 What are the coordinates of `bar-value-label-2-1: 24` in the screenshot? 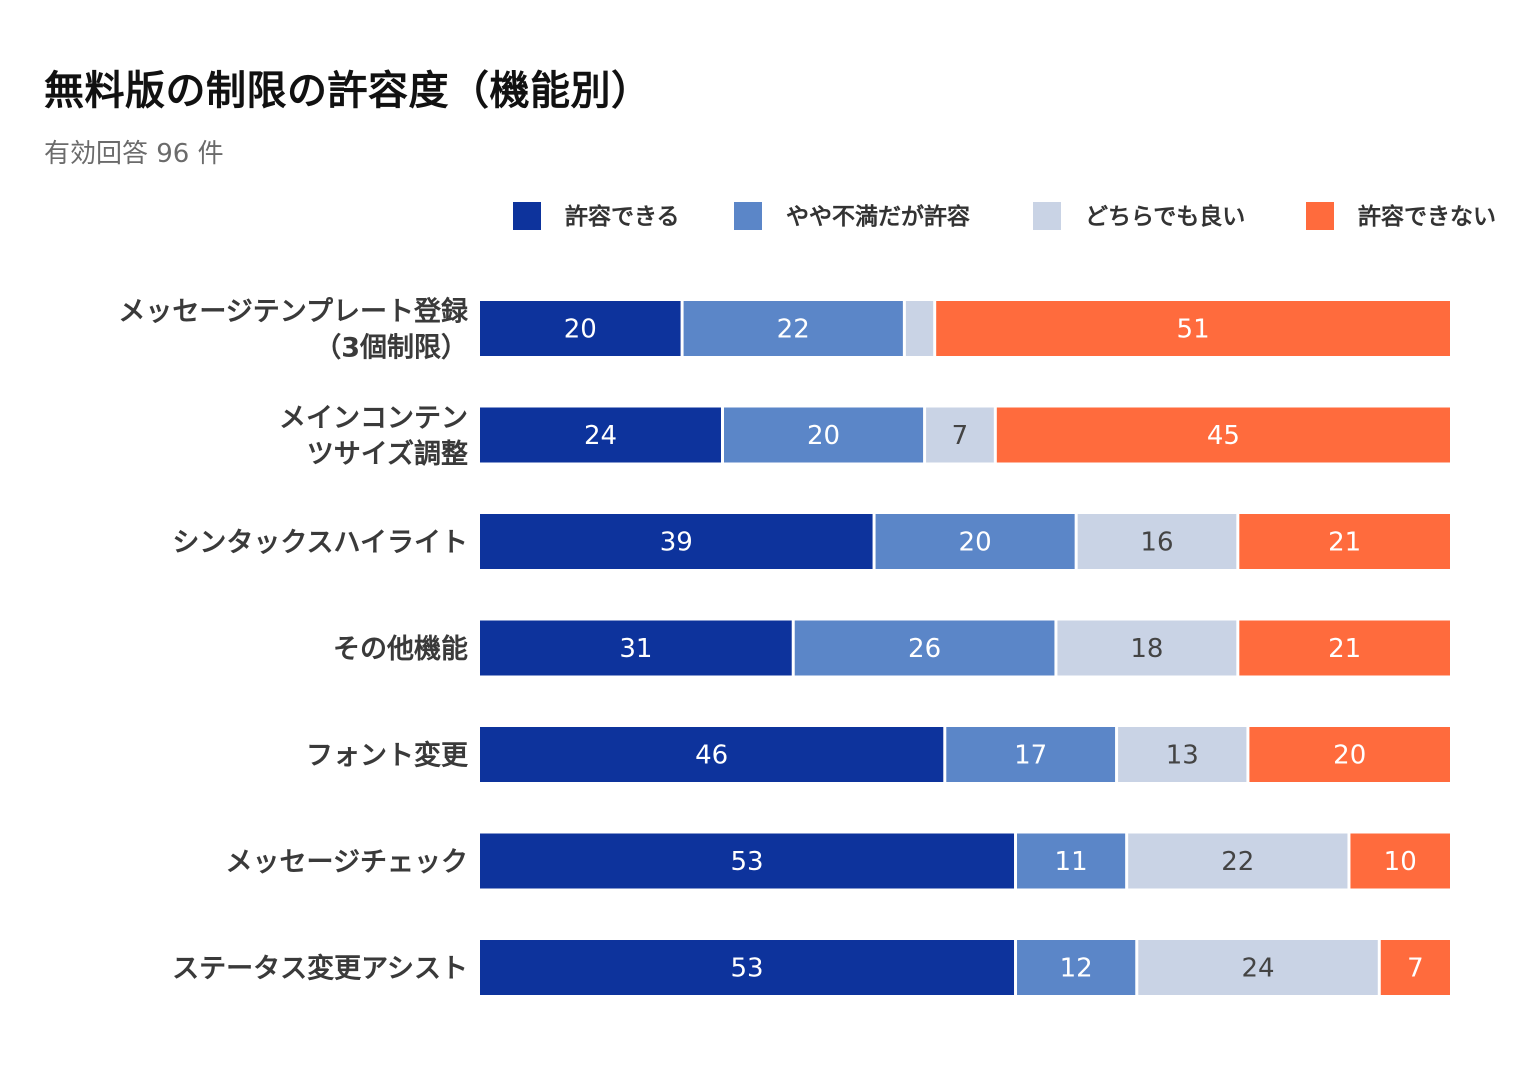 It's located at (600, 436).